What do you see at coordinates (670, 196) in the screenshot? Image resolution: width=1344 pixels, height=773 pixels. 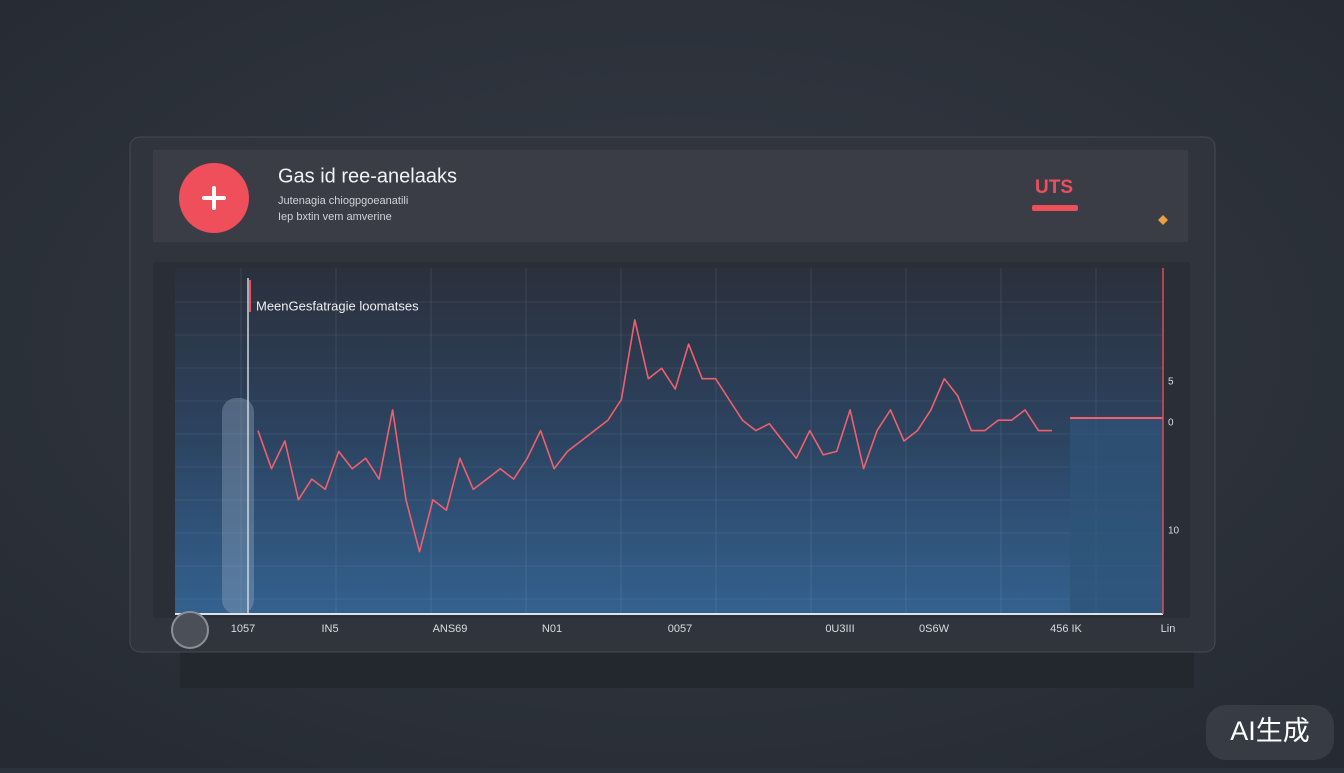 I see `header-panel` at bounding box center [670, 196].